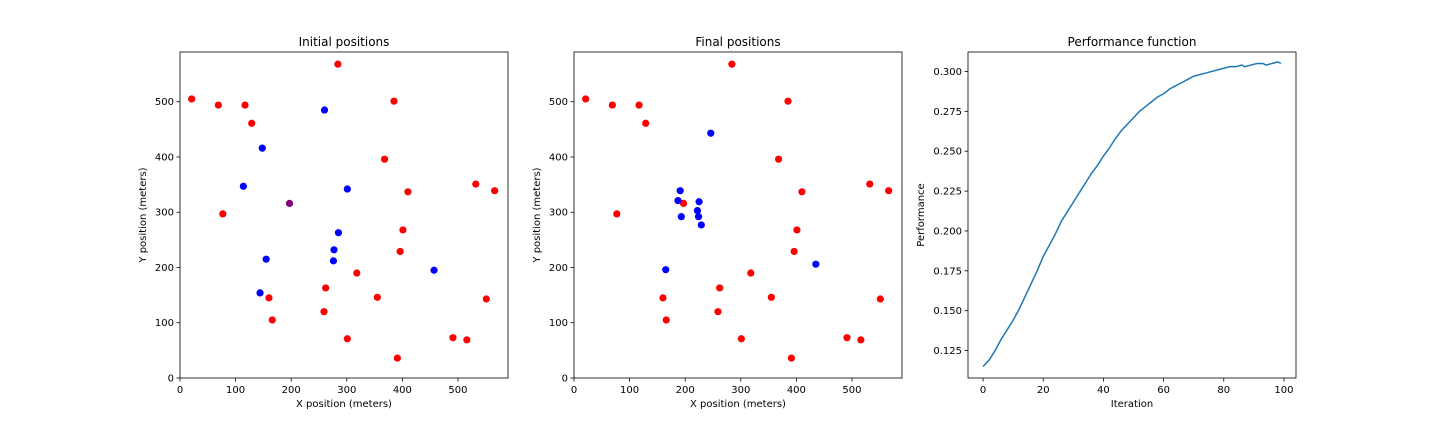  What do you see at coordinates (947, 351) in the screenshot?
I see `y-tick-label: 0.125` at bounding box center [947, 351].